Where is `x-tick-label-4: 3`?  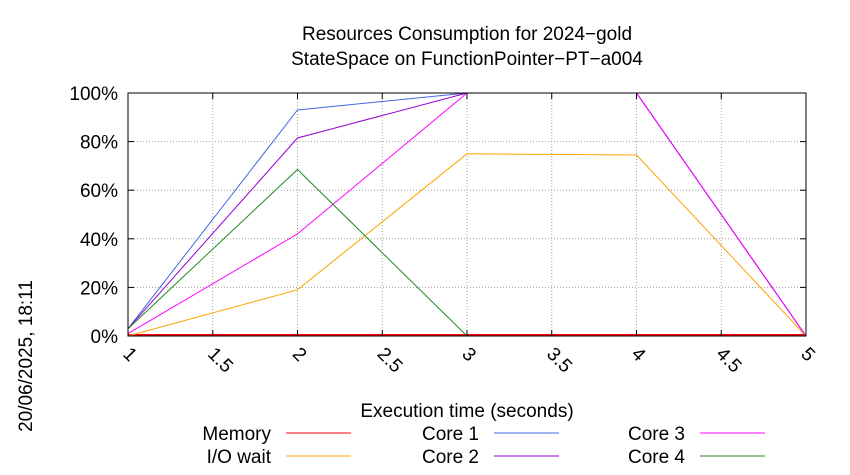 x-tick-label-4: 3 is located at coordinates (468, 355).